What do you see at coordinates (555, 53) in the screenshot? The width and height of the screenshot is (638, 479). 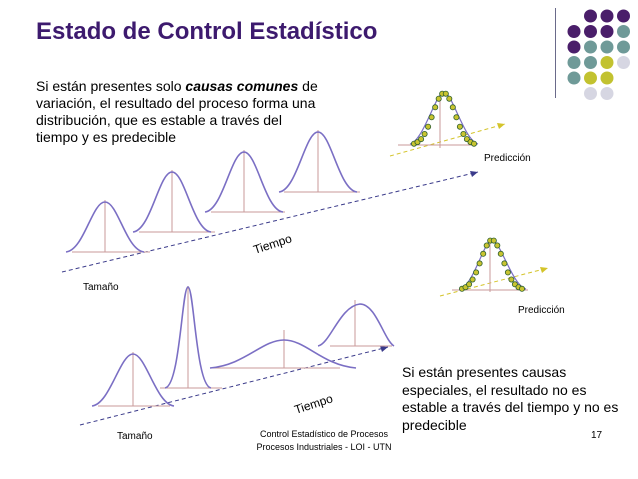 I see `decorative-divider` at bounding box center [555, 53].